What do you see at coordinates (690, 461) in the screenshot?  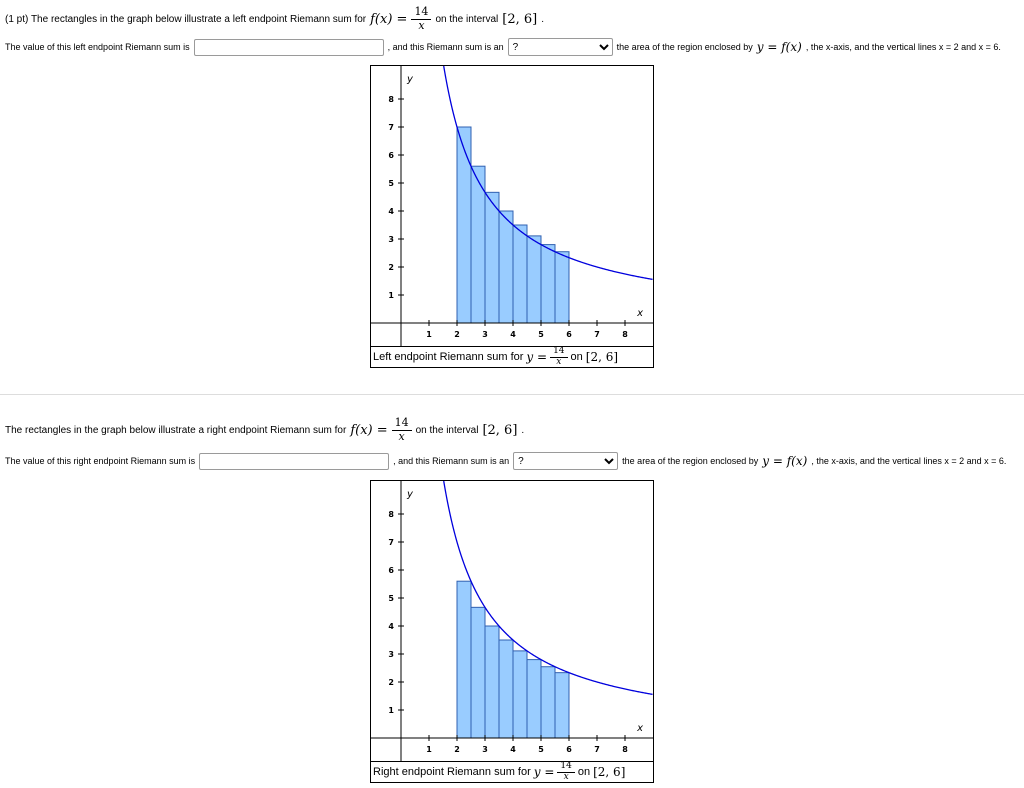 I see `problem2-tail-prefix: the area of the region enclosed by` at bounding box center [690, 461].